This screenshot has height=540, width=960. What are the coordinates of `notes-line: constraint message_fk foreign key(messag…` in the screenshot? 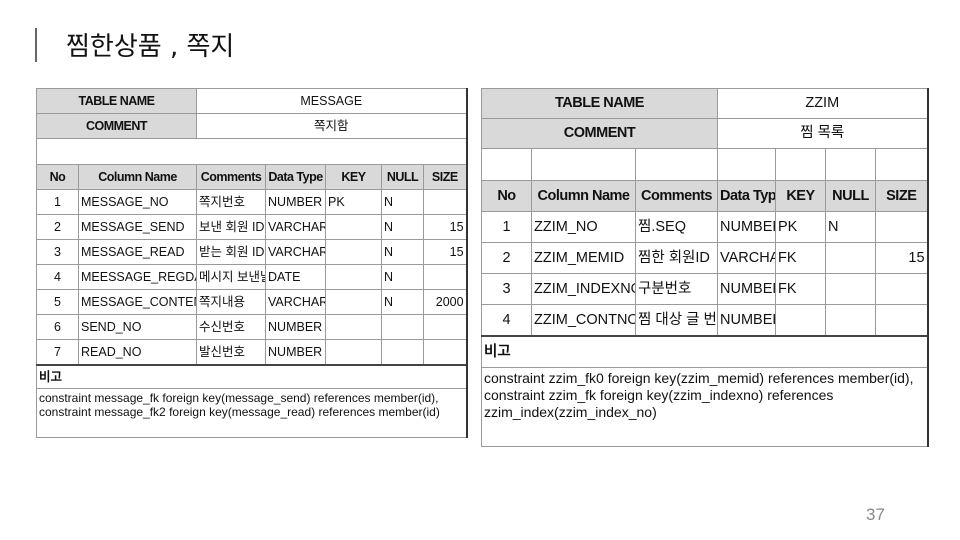 It's located at (239, 398).